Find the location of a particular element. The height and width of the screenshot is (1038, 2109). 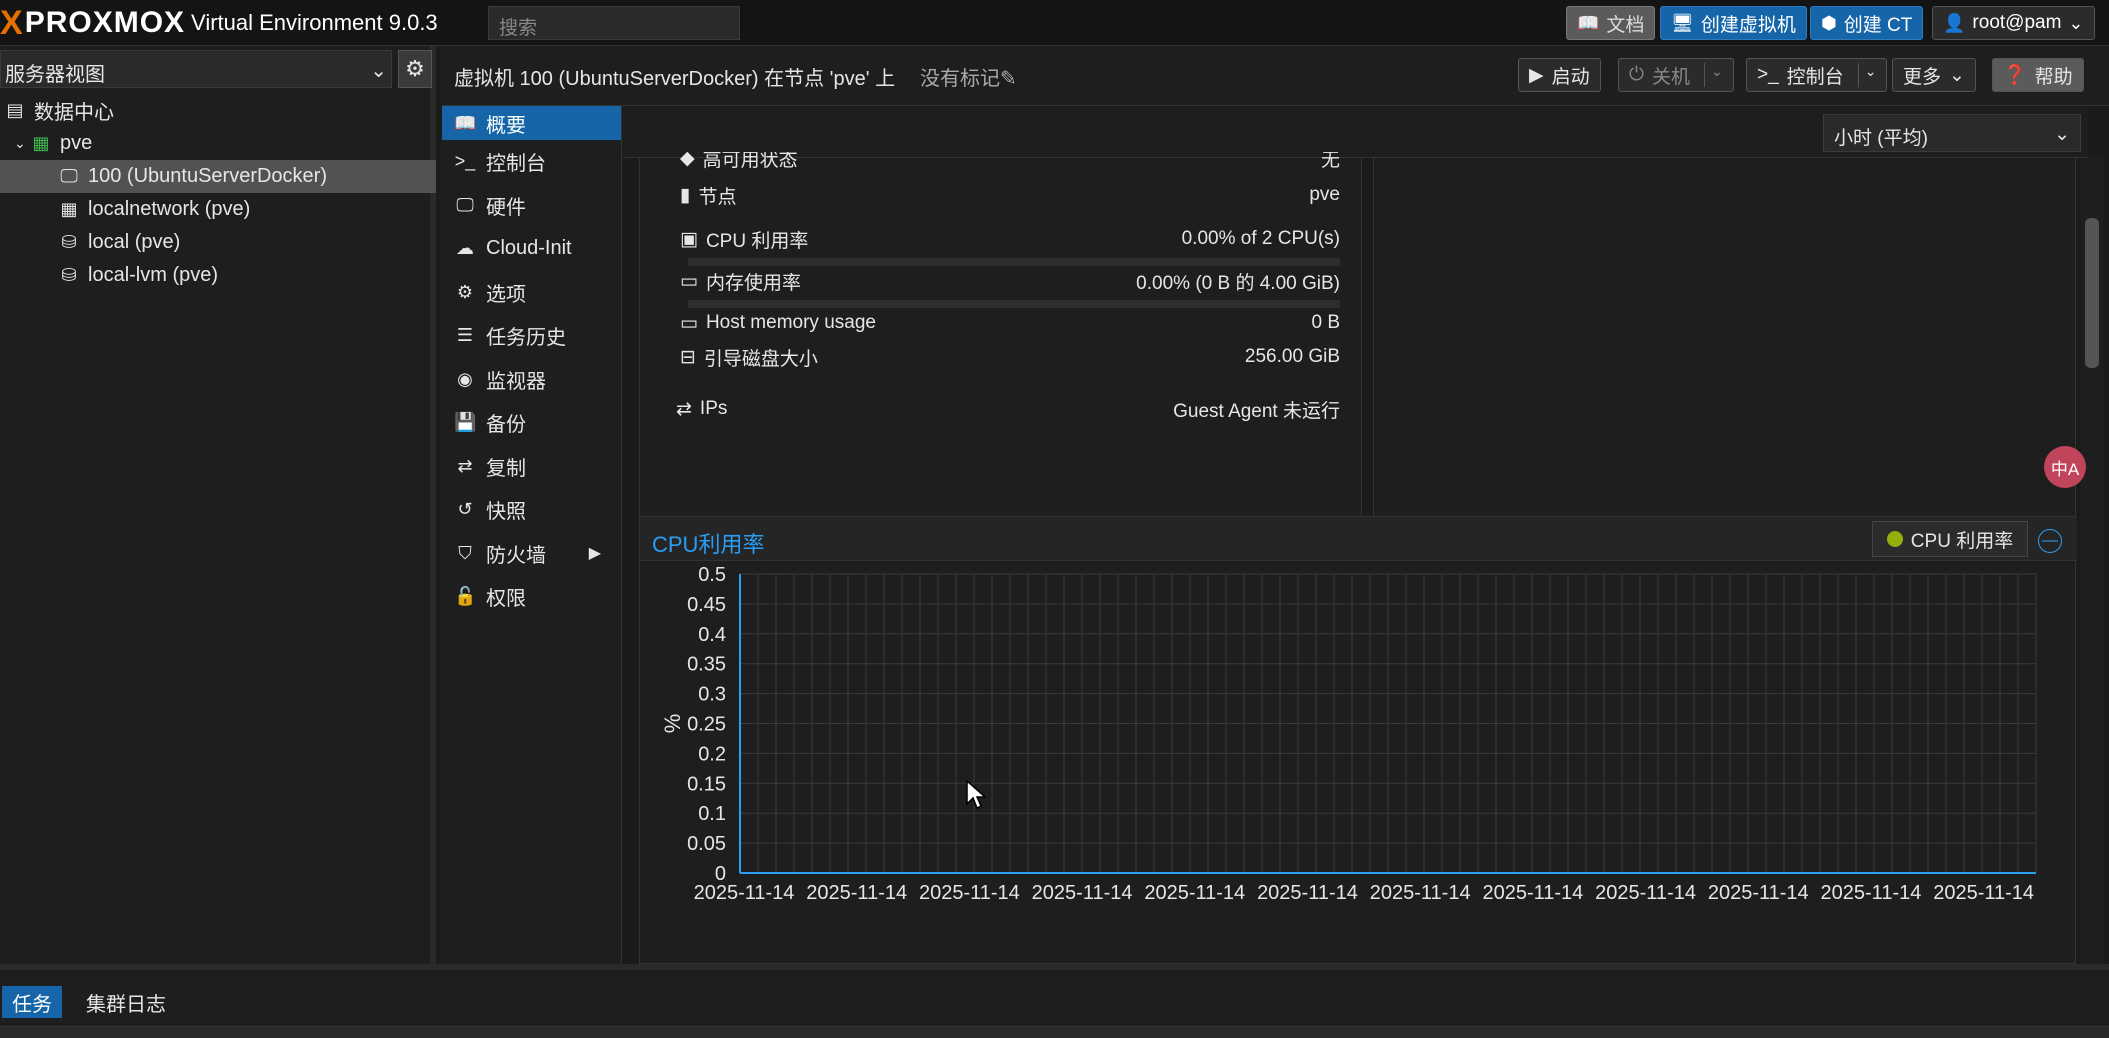

cpu-icon: ▣ is located at coordinates (689, 239).